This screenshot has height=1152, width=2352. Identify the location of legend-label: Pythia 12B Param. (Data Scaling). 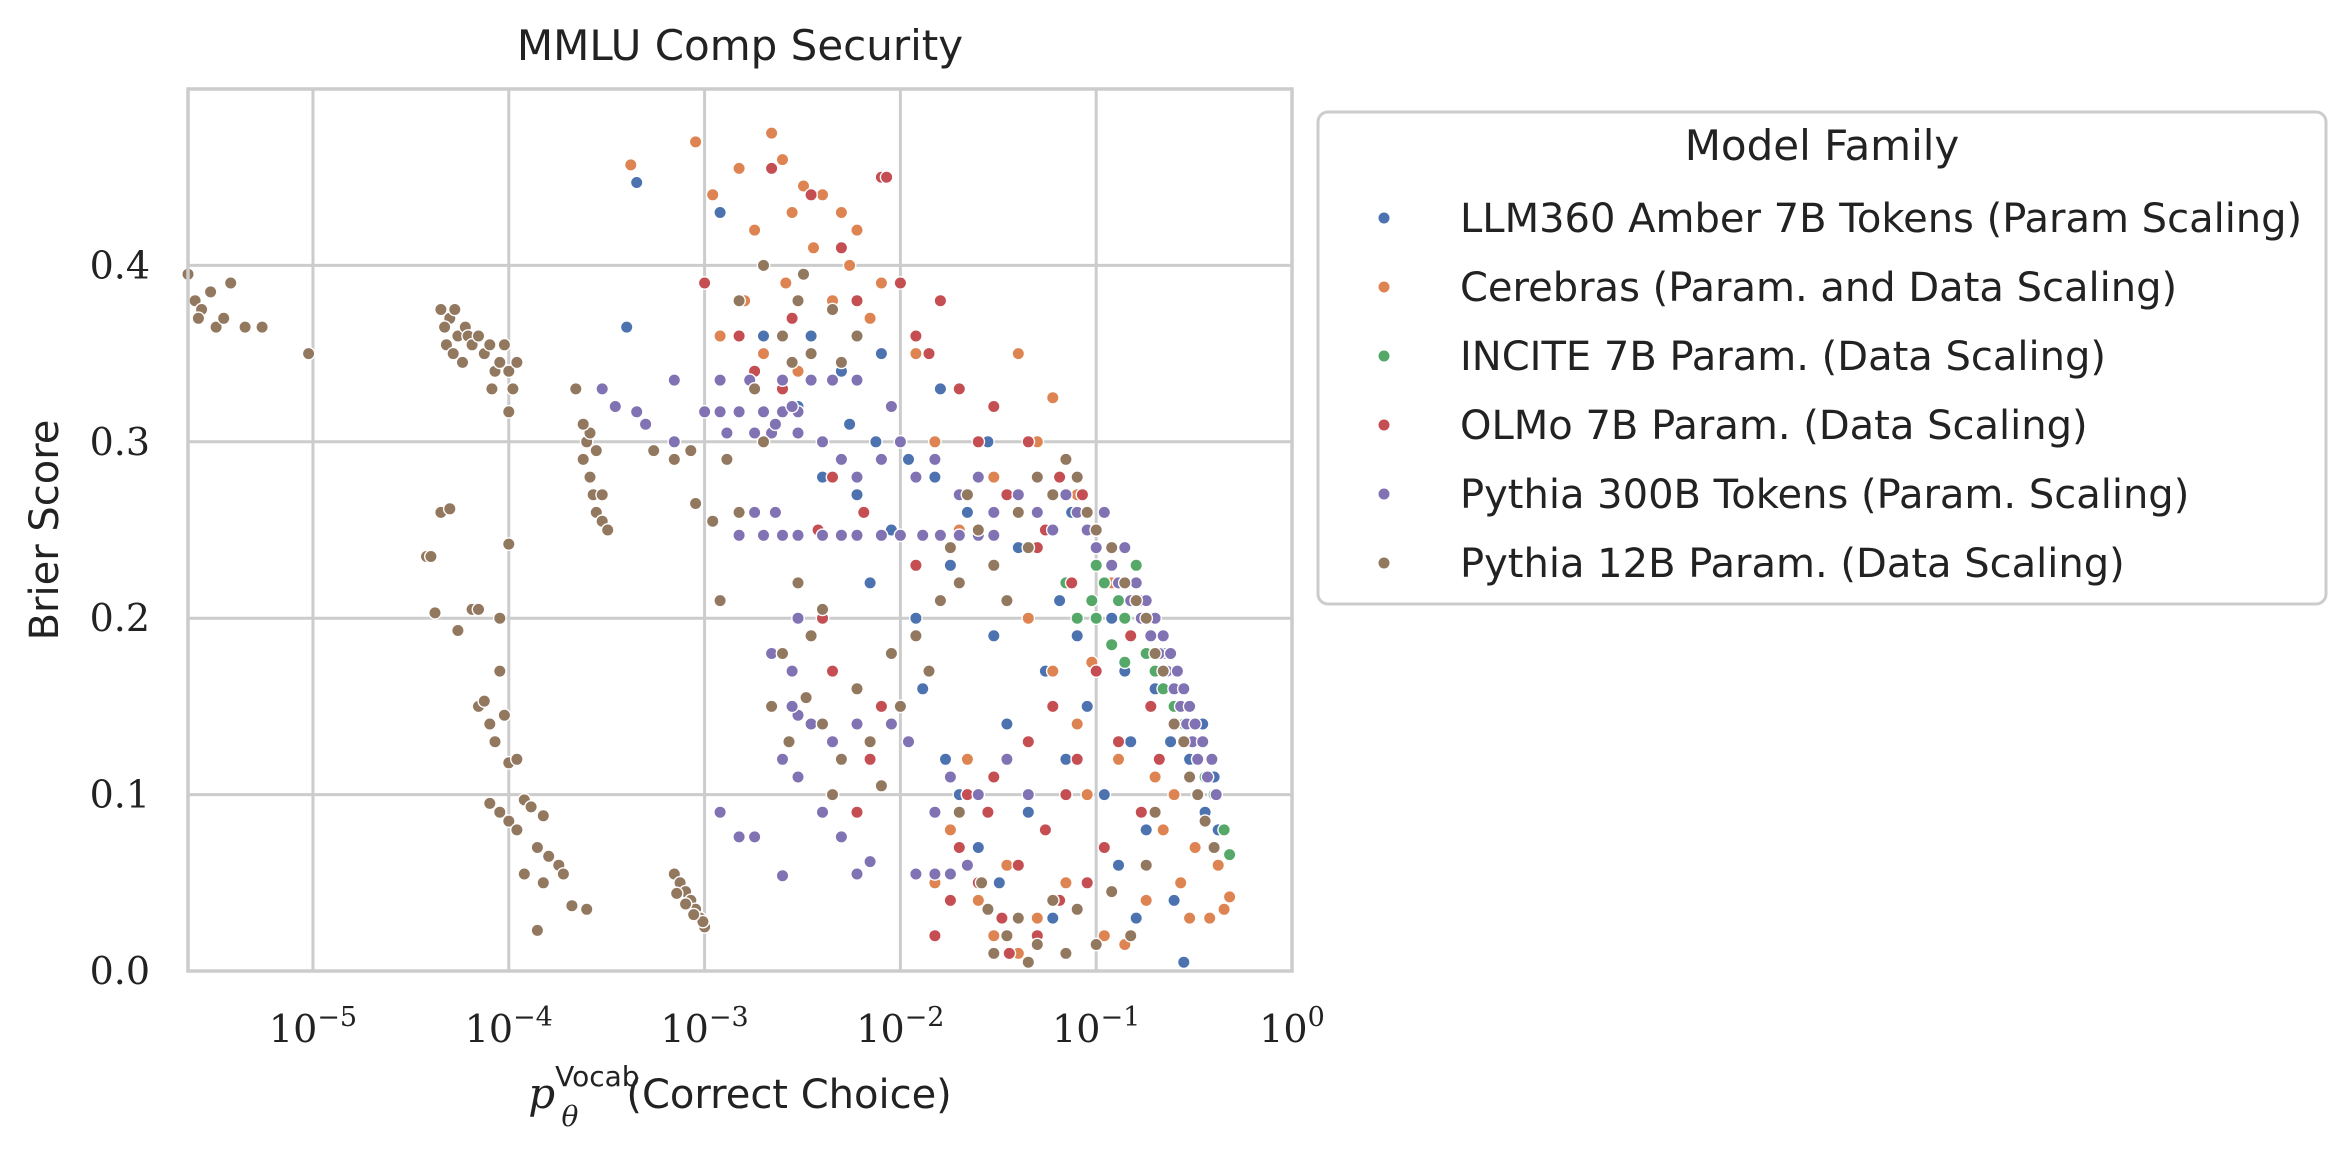
(1792, 564).